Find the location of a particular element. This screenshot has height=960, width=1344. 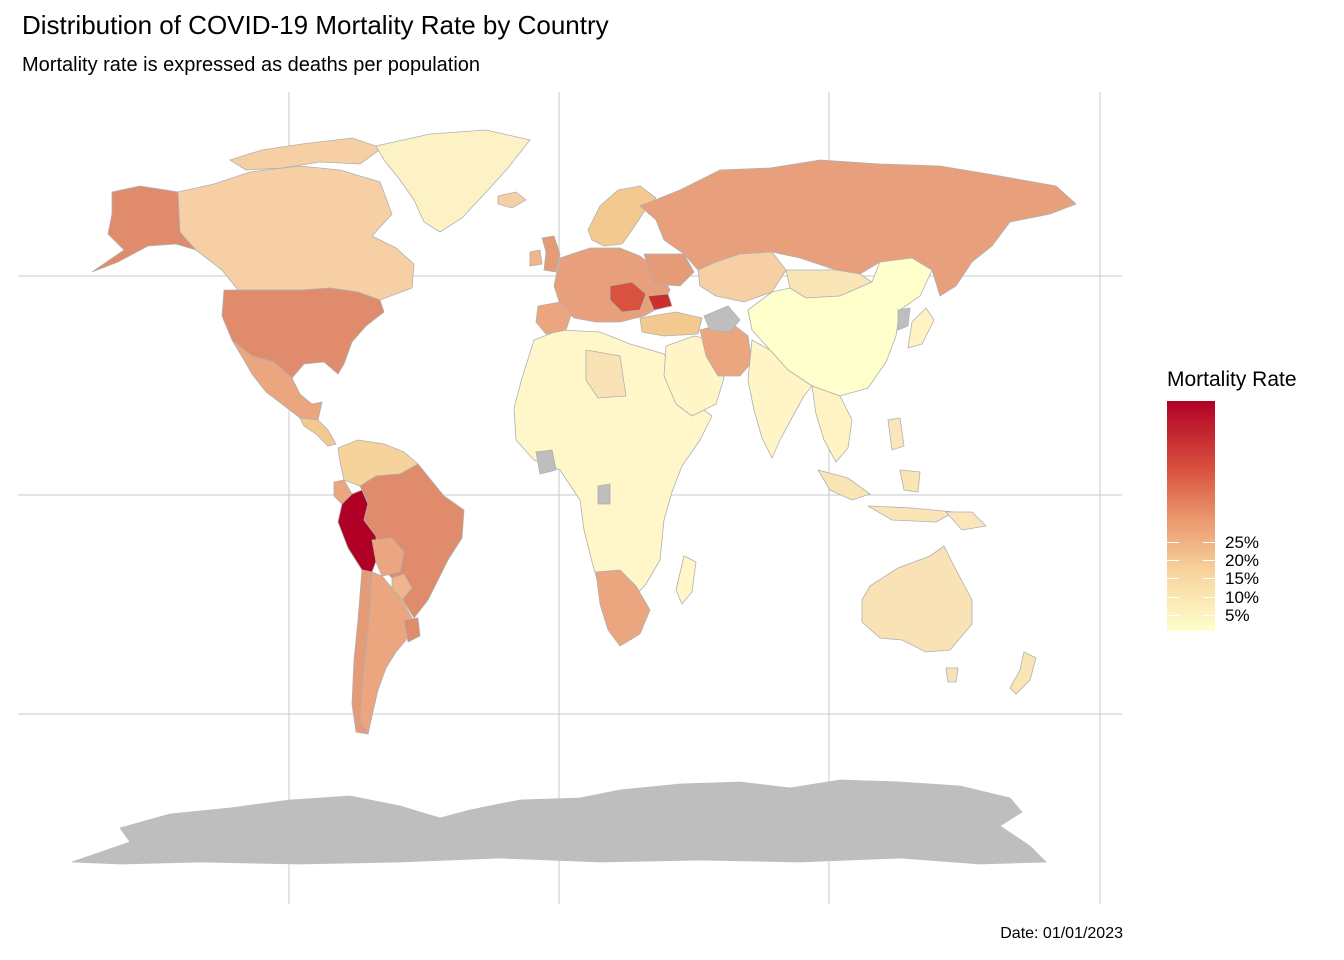

region-madagascar is located at coordinates (686, 580).